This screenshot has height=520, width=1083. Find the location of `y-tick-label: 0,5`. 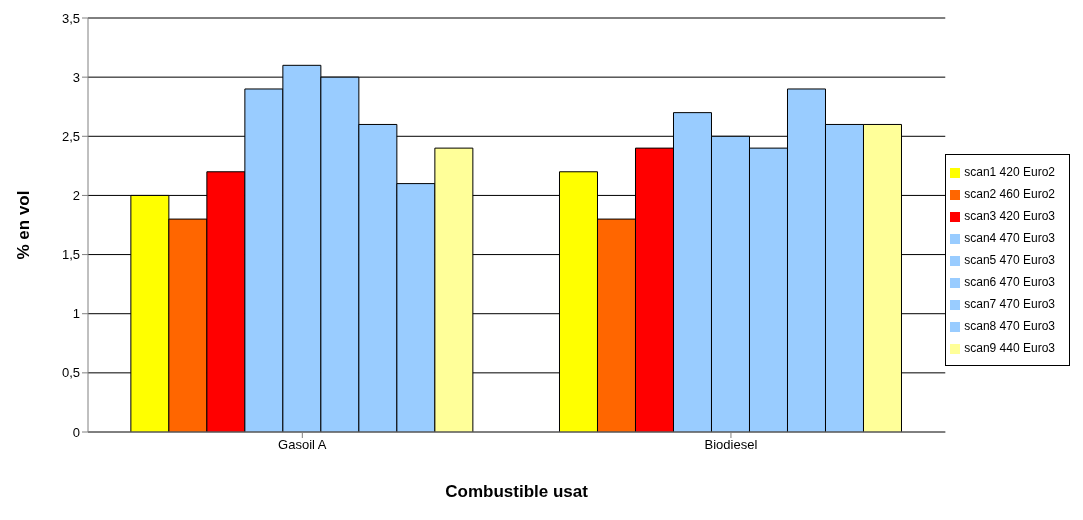

y-tick-label: 0,5 is located at coordinates (70, 373).